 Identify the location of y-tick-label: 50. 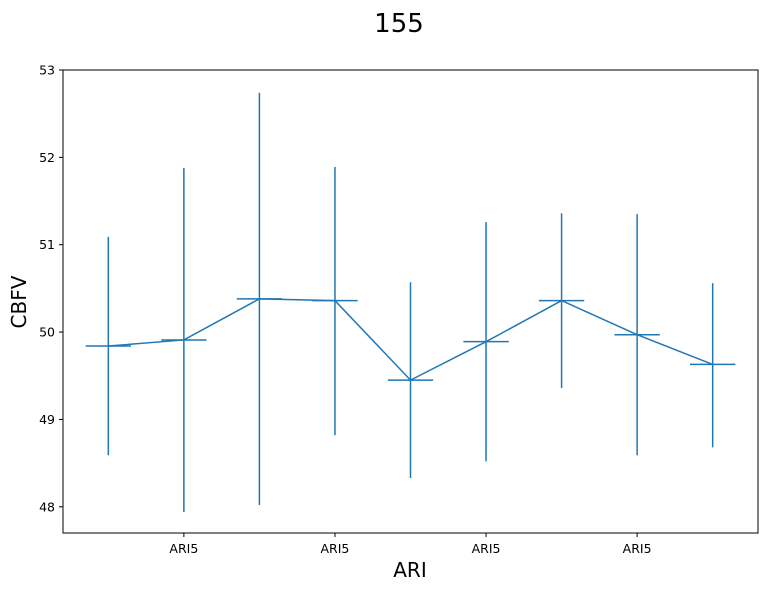
(47, 332).